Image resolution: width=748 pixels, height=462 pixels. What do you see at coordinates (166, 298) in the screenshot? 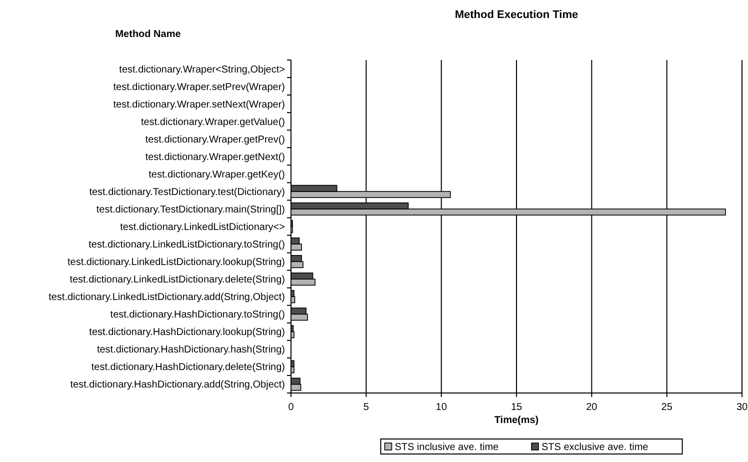
I see `y-tick-label: test.dictionary.LinkedListDictionary.add(String,Object)` at bounding box center [166, 298].